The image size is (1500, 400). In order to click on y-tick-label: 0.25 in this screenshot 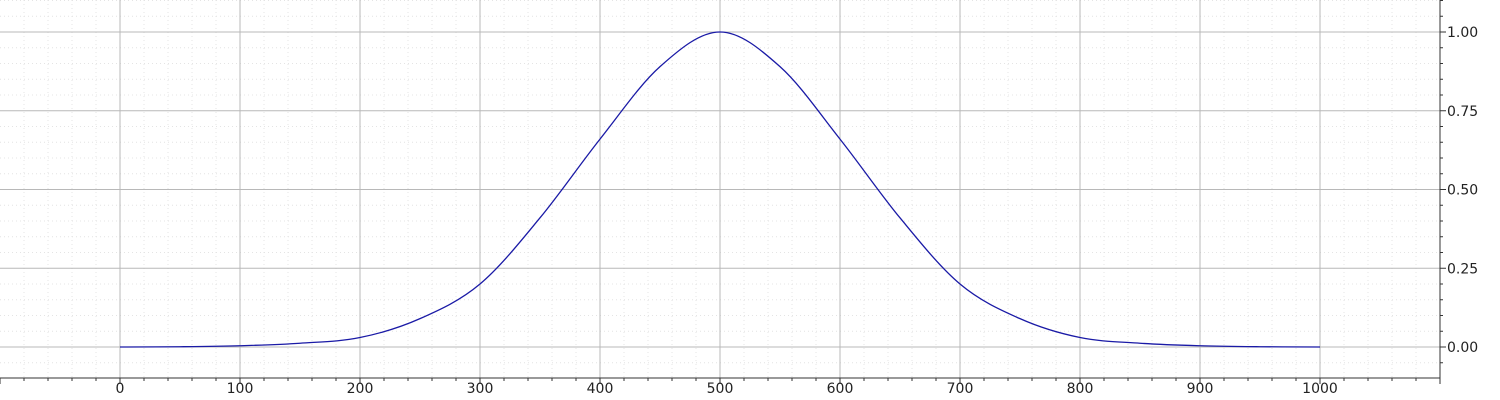, I will do `click(1462, 269)`.